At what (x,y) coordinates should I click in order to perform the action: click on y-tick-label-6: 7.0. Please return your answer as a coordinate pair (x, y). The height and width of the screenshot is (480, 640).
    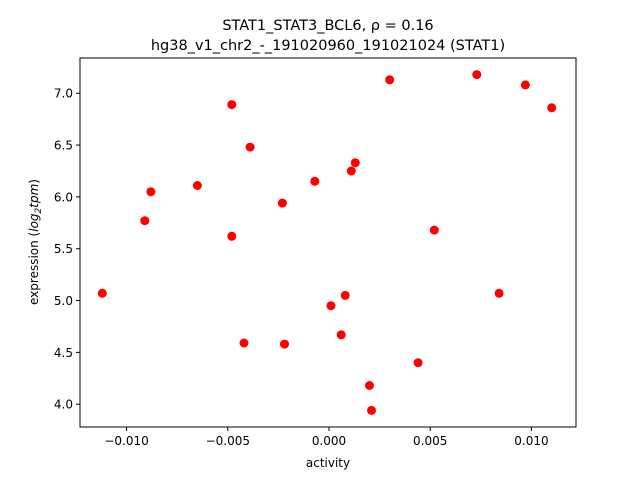
    Looking at the image, I should click on (63, 94).